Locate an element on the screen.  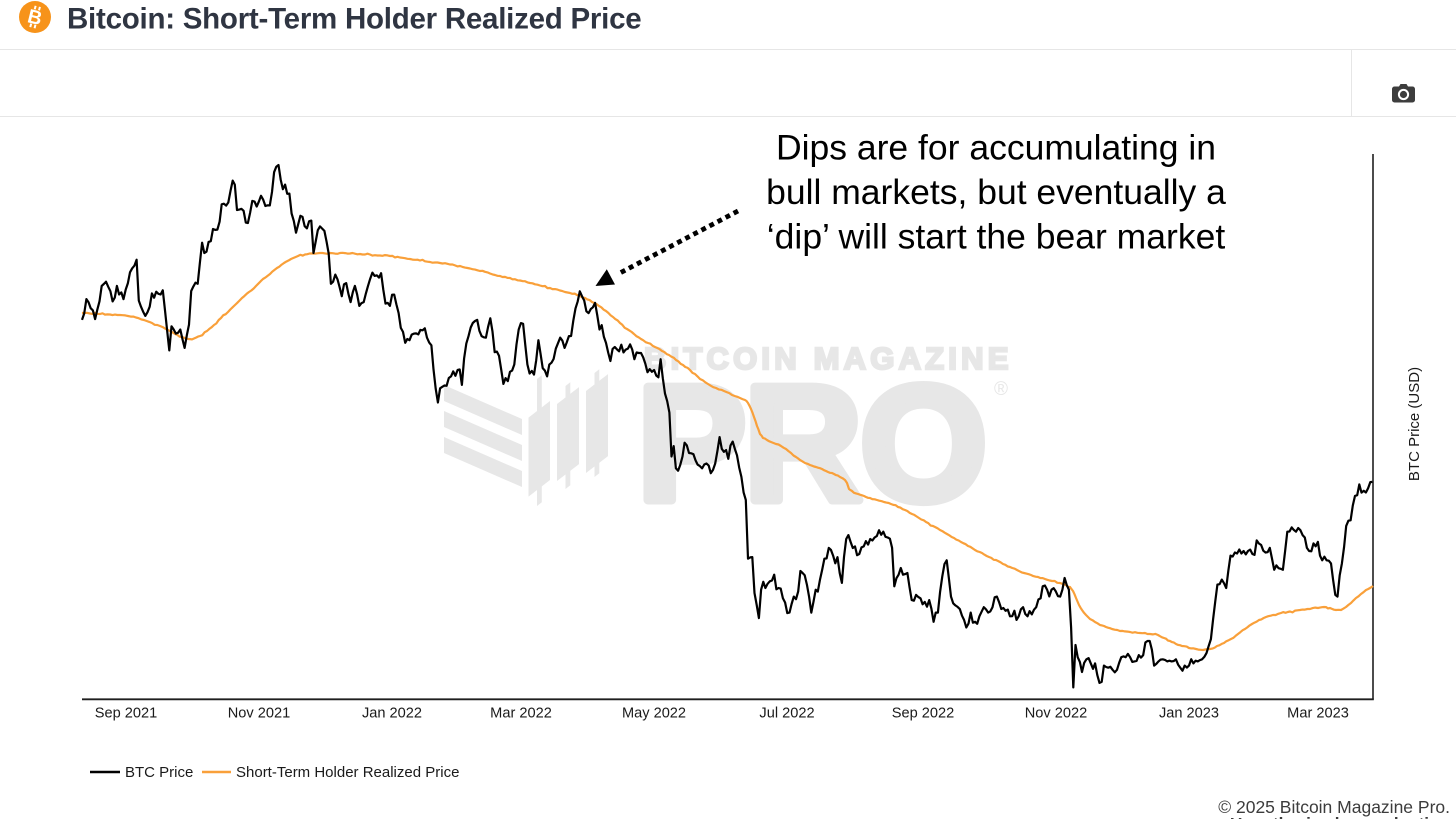
svg-text: Mar 2022 is located at coordinates (521, 714).